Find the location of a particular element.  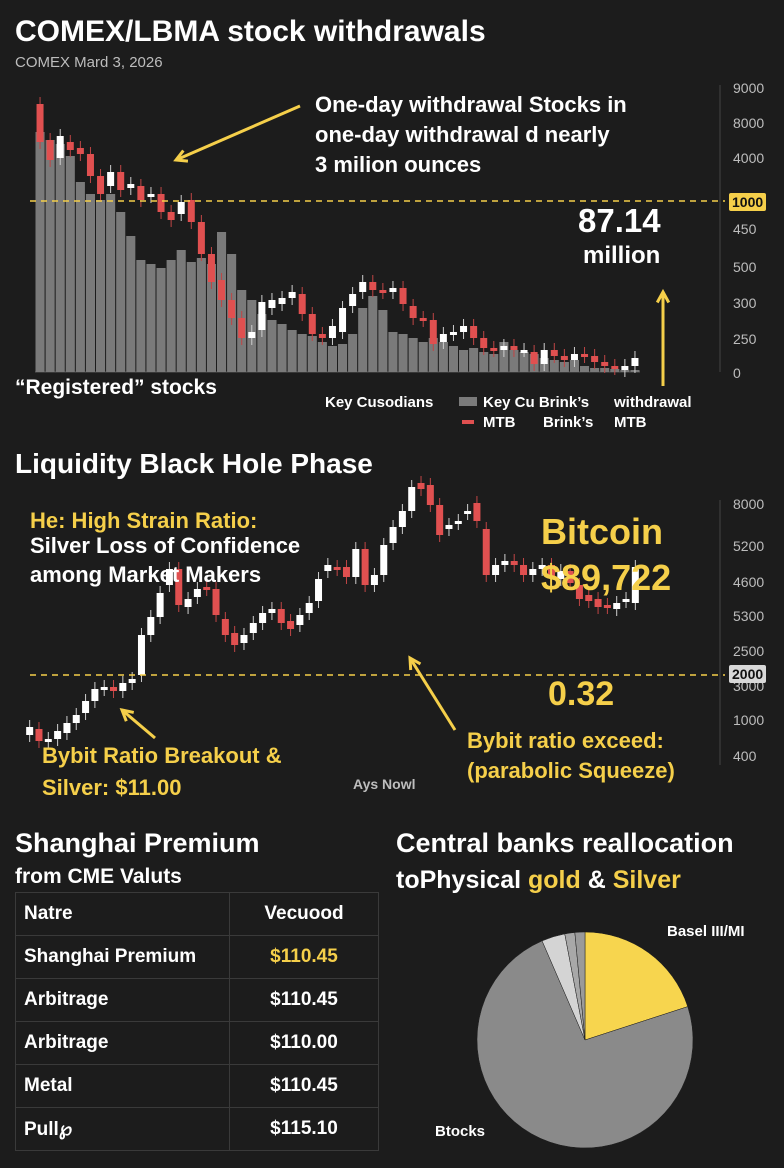

legend-label: withdrawal is located at coordinates (653, 402).